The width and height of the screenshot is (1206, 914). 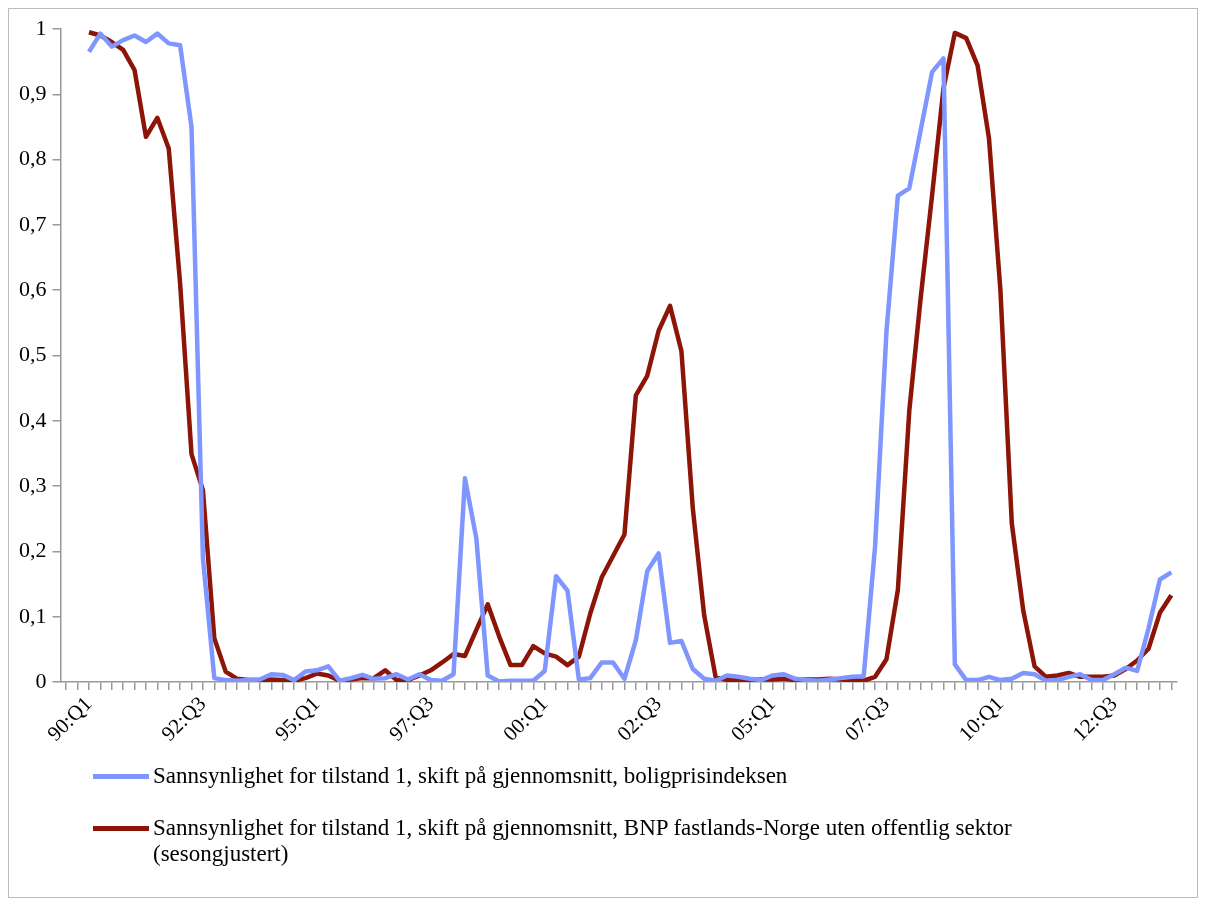 I want to click on y-tick-label: 0,5, so click(x=33, y=354).